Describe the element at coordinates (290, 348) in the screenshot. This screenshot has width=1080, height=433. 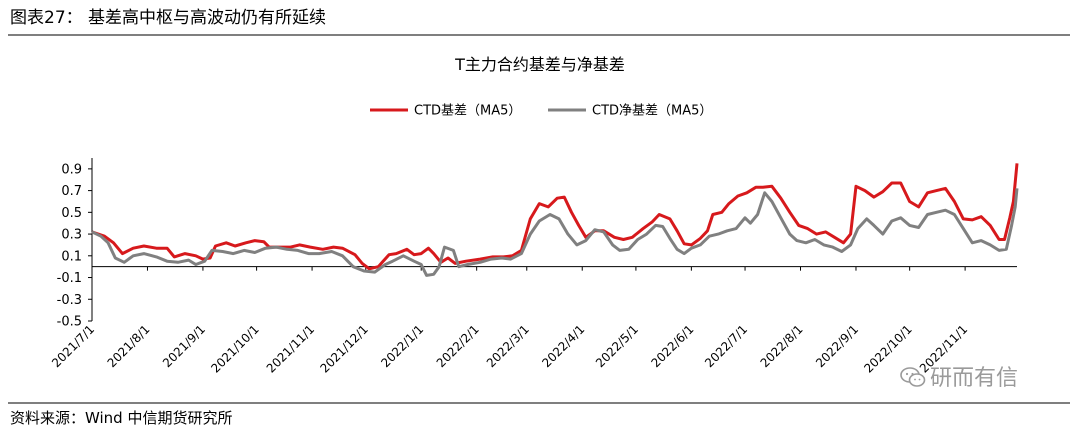
I see `x-tick-label: 2021/11/1` at that location.